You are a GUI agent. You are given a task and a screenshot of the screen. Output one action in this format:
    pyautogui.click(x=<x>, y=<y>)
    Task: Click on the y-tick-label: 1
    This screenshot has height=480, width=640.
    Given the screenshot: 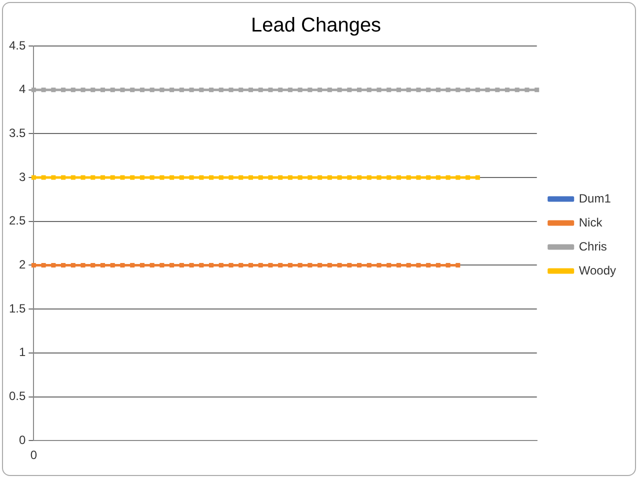 What is the action you would take?
    pyautogui.click(x=22, y=352)
    